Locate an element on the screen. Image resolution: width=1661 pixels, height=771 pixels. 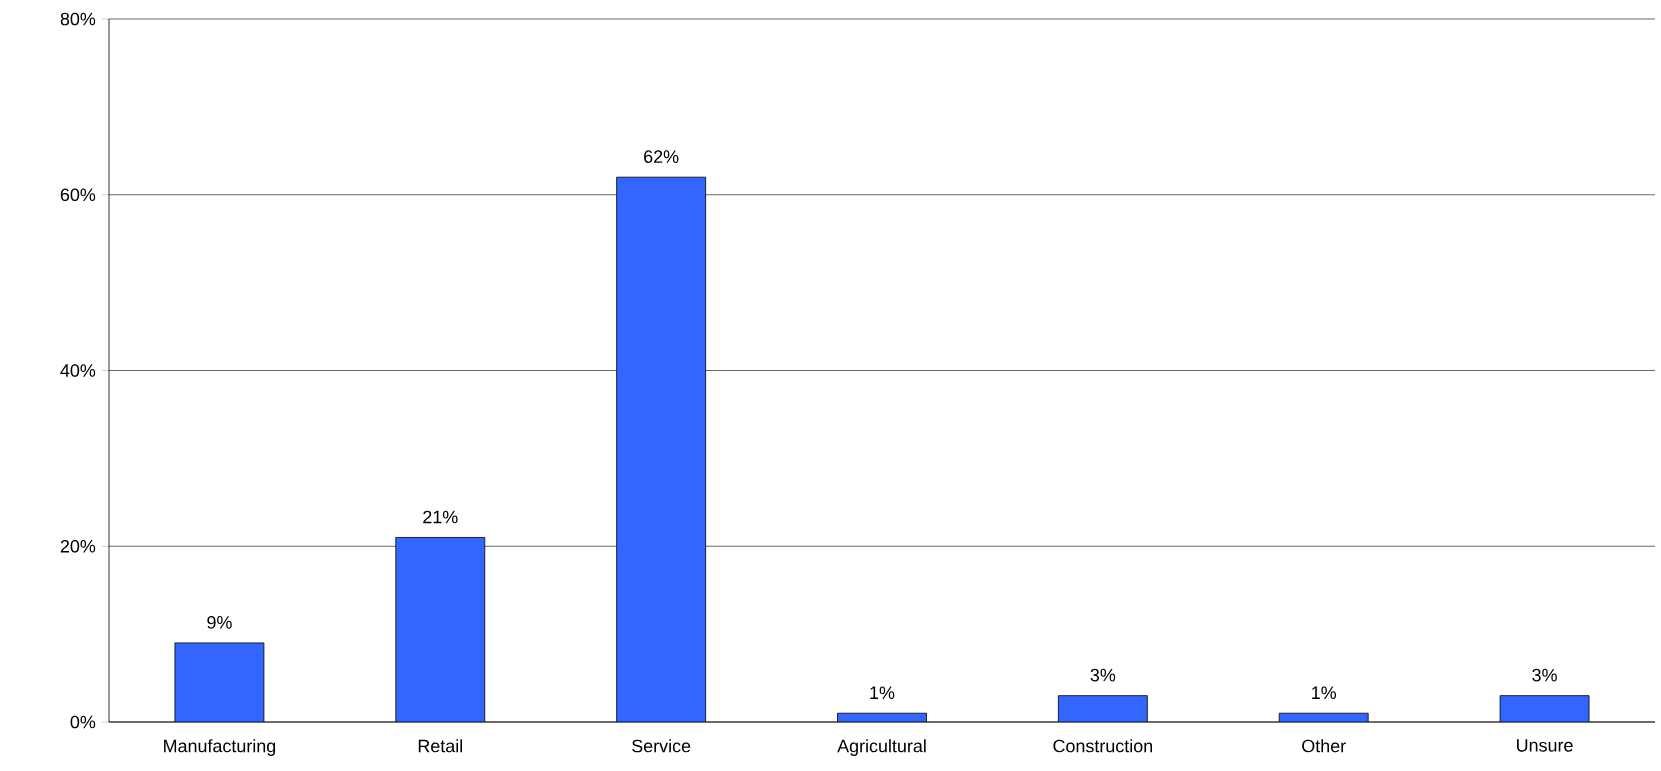
data-label: 21% is located at coordinates (440, 517).